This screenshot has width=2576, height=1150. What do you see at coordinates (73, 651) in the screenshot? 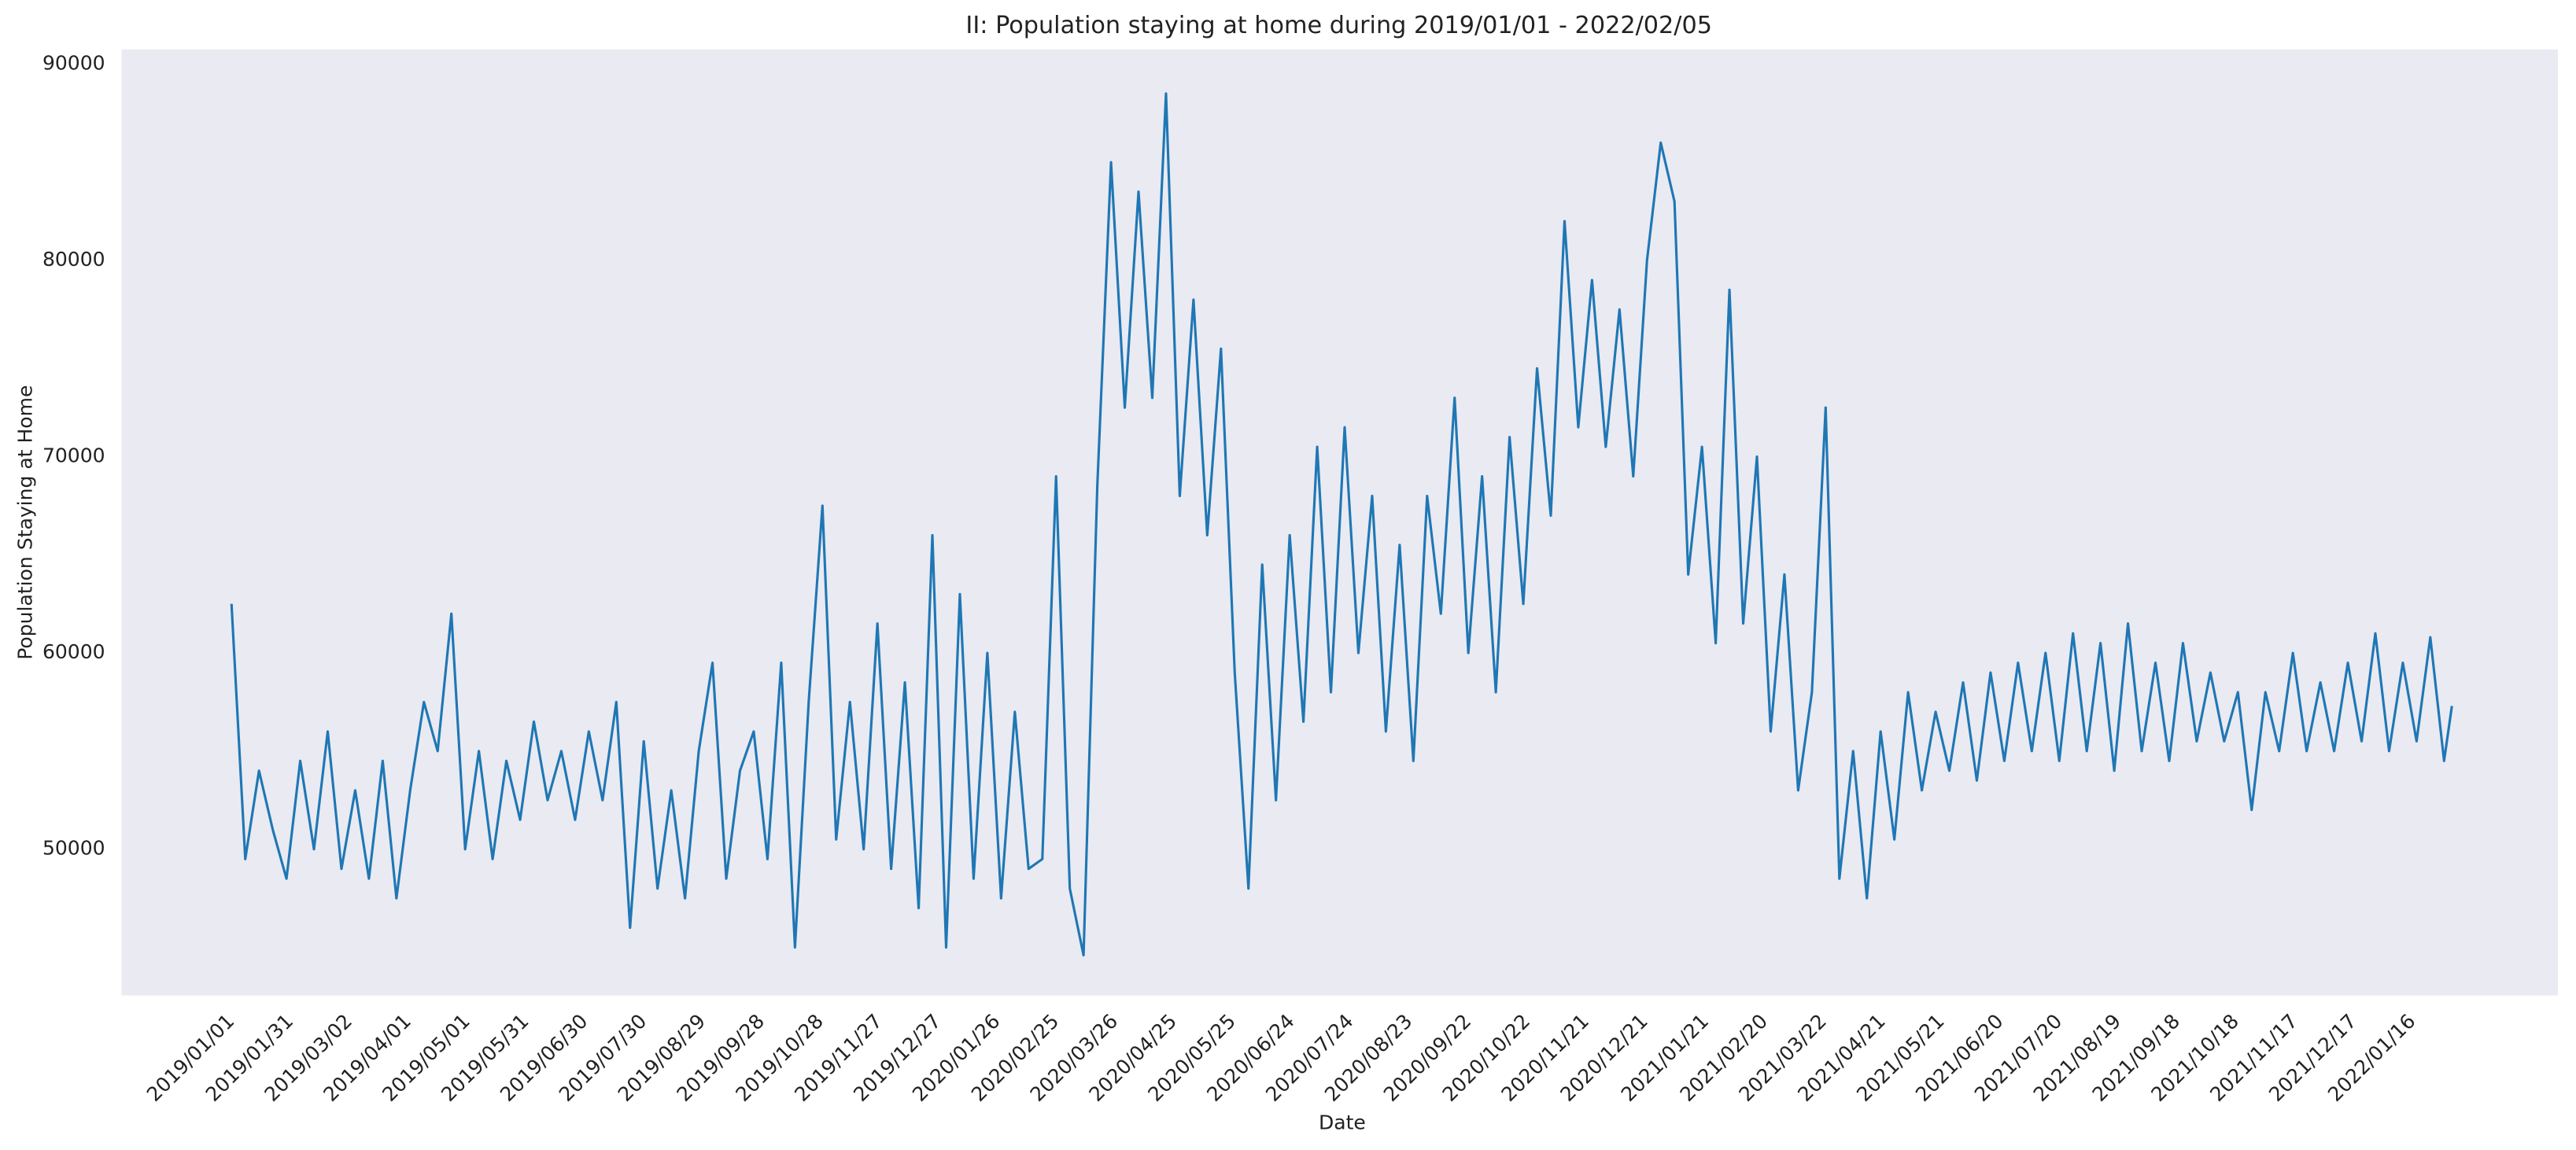
I see `y-tick-label: 60000` at bounding box center [73, 651].